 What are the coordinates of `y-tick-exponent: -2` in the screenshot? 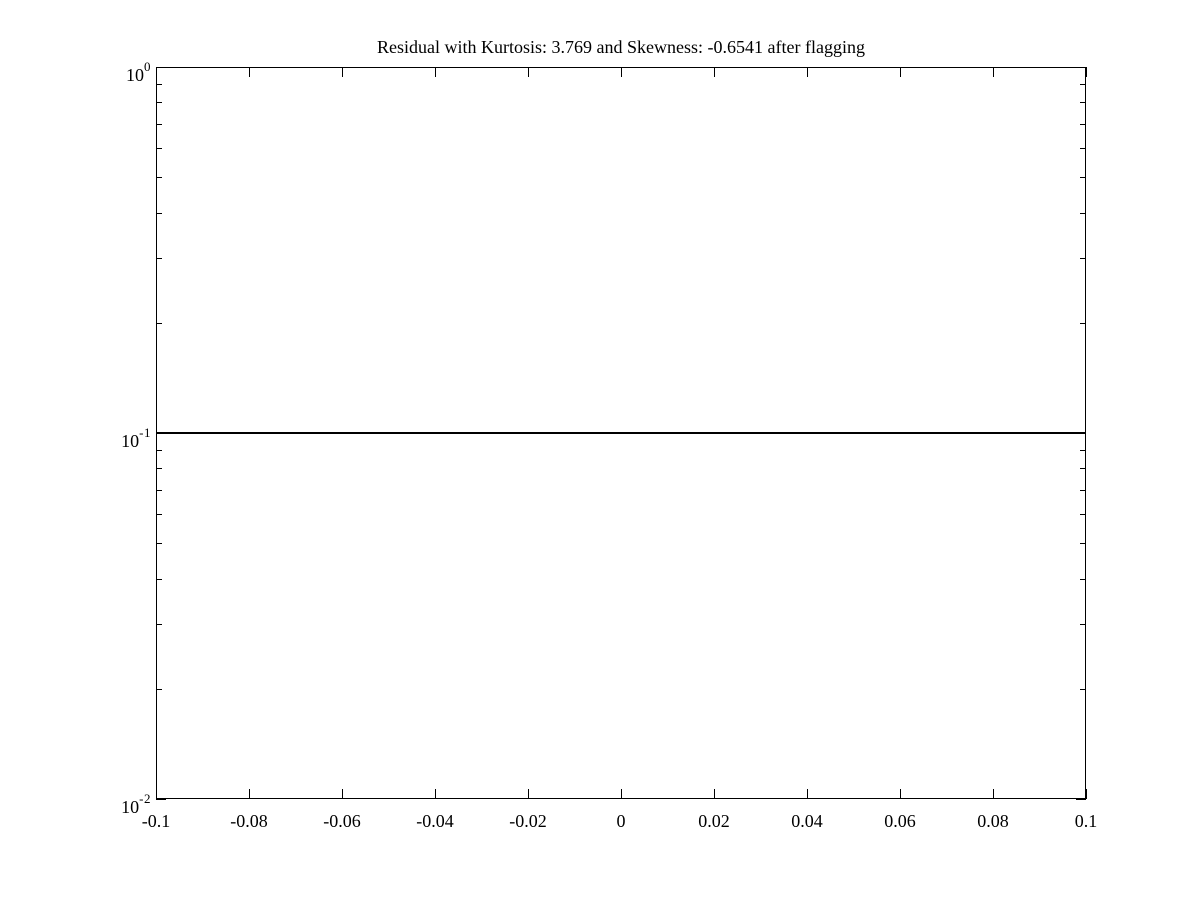 It's located at (145, 798).